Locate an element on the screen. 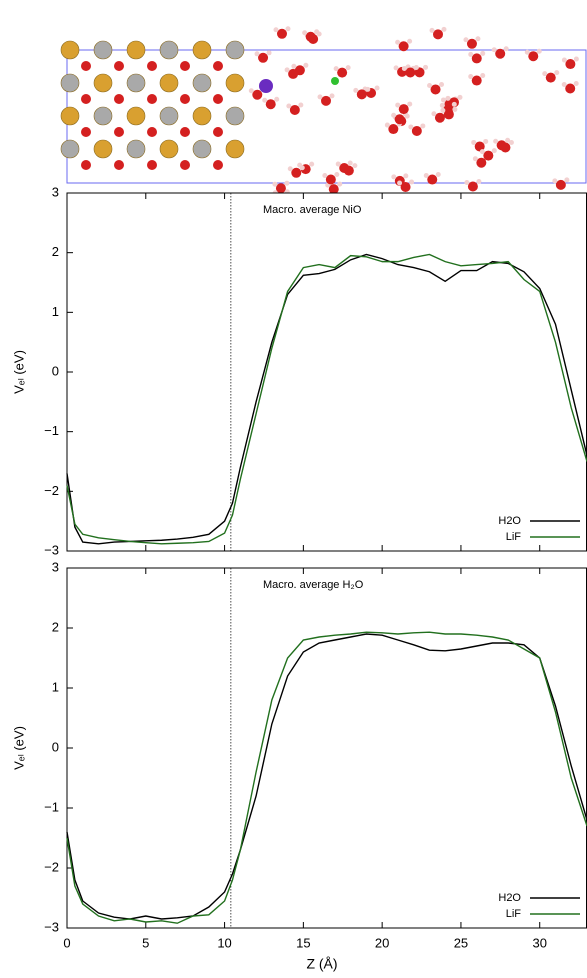  legend-label: H2O is located at coordinates (509, 898).